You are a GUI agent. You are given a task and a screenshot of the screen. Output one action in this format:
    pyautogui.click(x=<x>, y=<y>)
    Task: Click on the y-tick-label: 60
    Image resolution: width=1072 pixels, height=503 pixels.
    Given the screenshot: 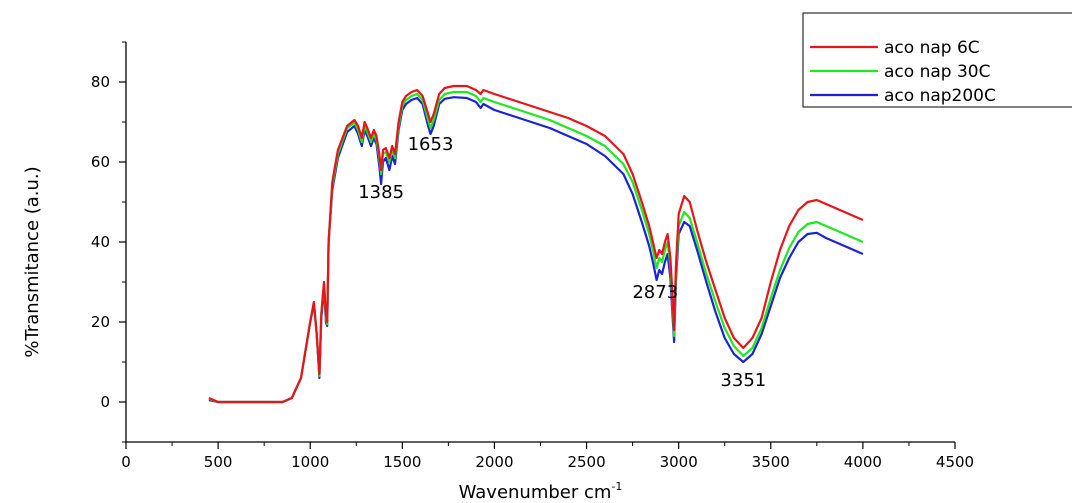 What is the action you would take?
    pyautogui.click(x=100, y=162)
    